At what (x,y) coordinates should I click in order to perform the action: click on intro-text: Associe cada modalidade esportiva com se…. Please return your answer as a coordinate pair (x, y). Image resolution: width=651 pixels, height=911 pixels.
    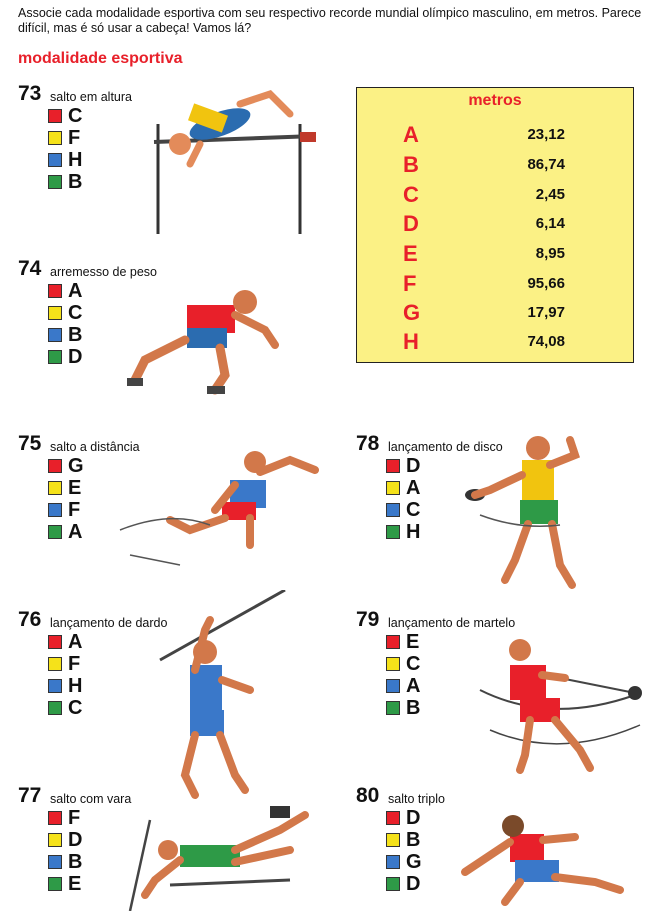
    Looking at the image, I should click on (330, 20).